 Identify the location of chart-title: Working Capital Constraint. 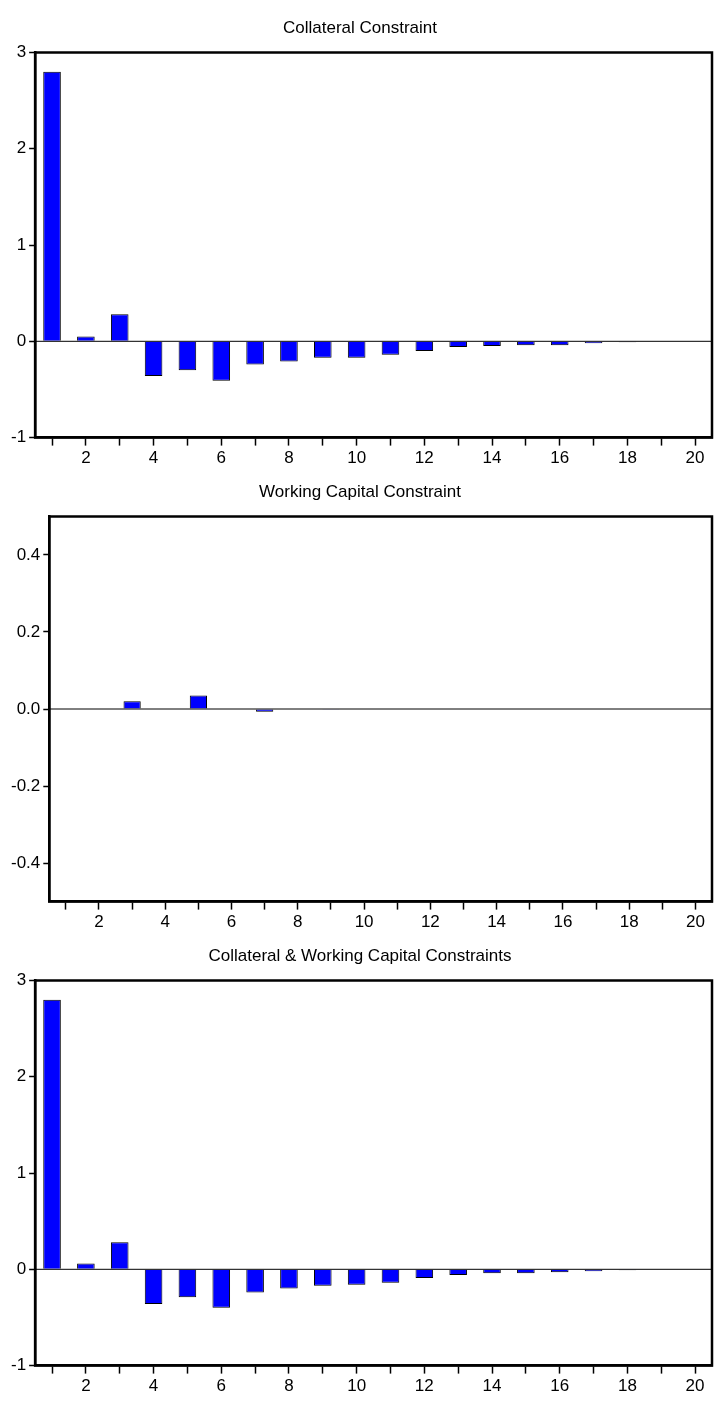
(360, 491).